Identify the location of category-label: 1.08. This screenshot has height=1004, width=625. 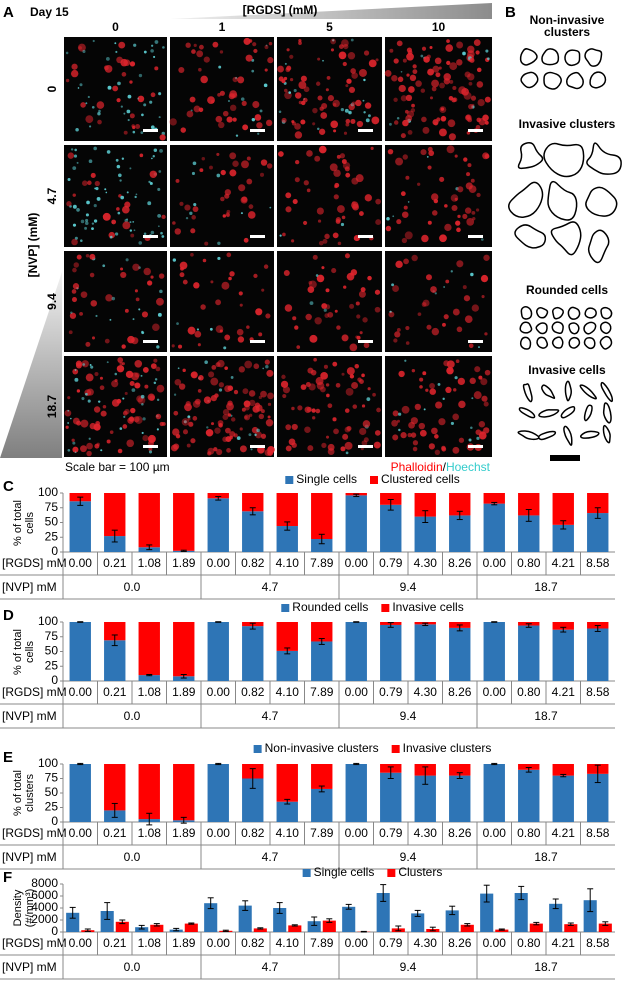
(150, 943).